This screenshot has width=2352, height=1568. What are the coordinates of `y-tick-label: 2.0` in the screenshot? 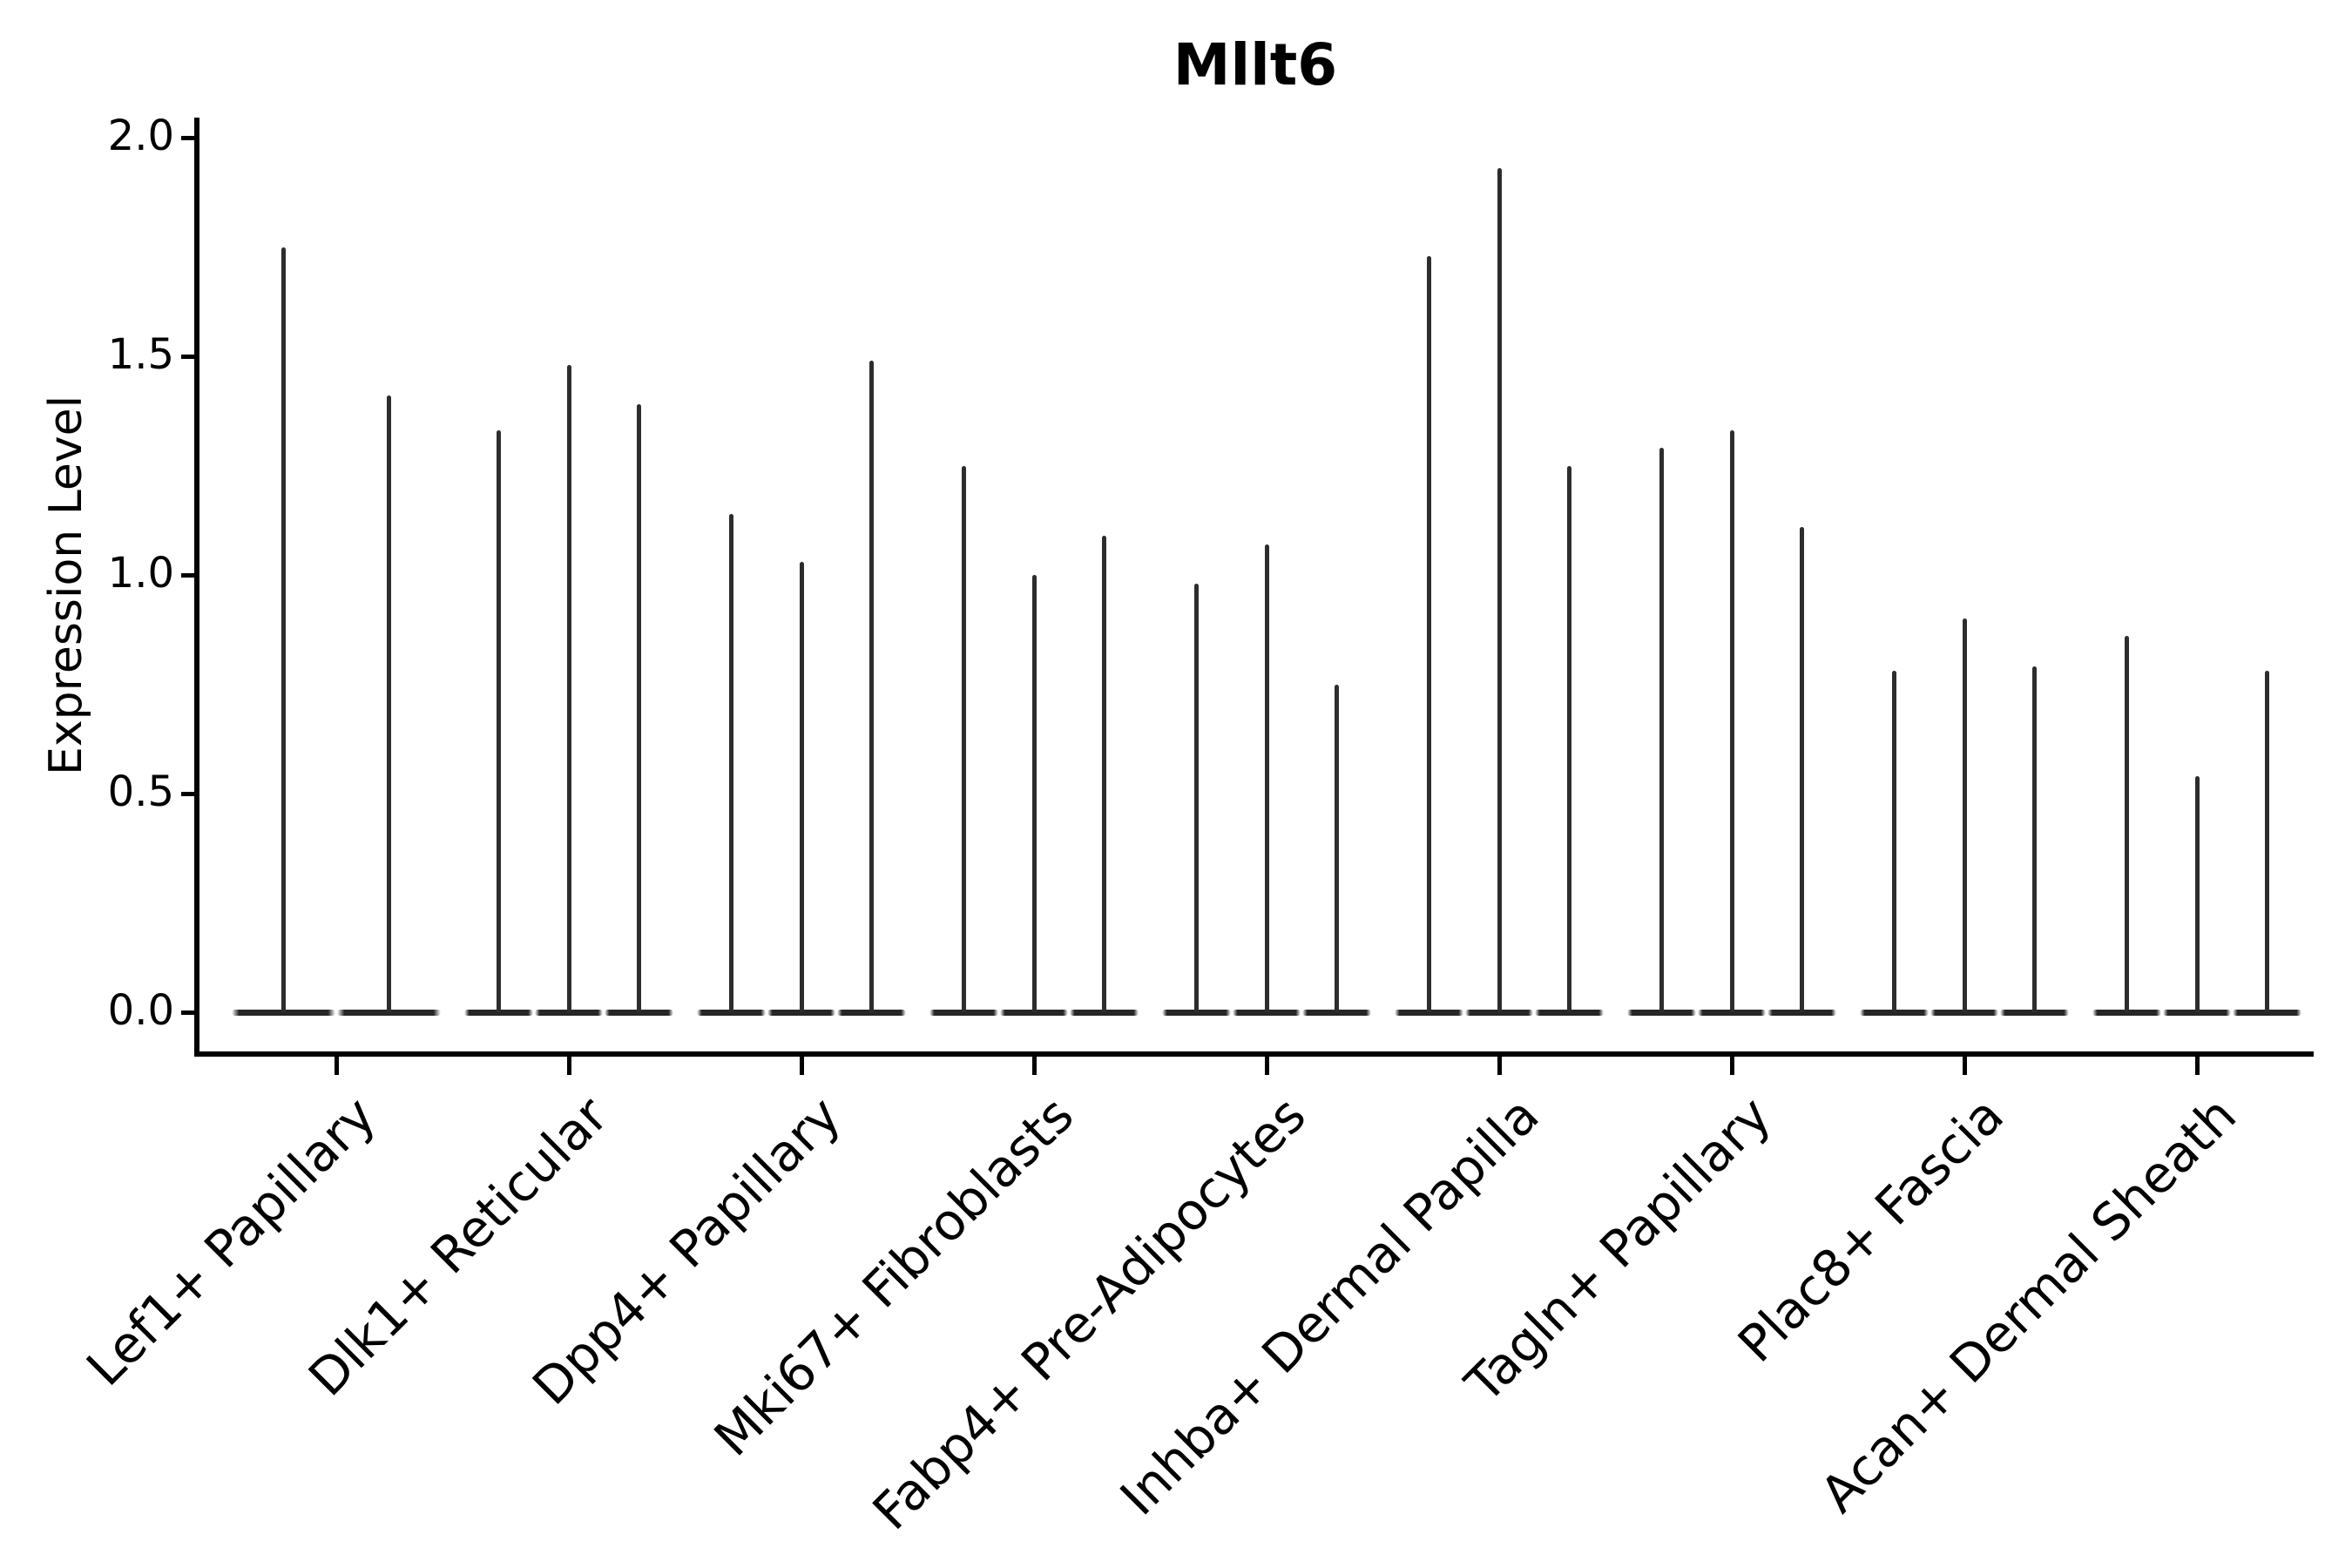 It's located at (140, 135).